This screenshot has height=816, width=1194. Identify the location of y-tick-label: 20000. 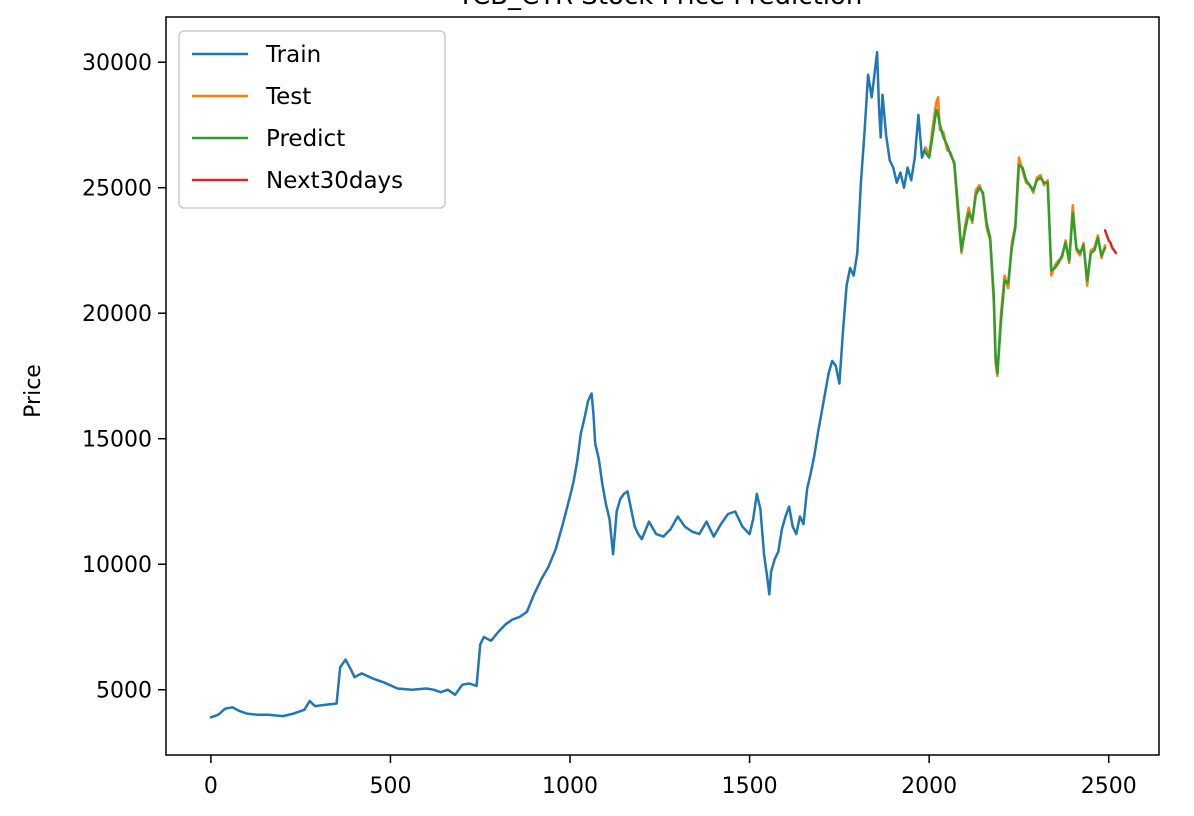
(117, 314).